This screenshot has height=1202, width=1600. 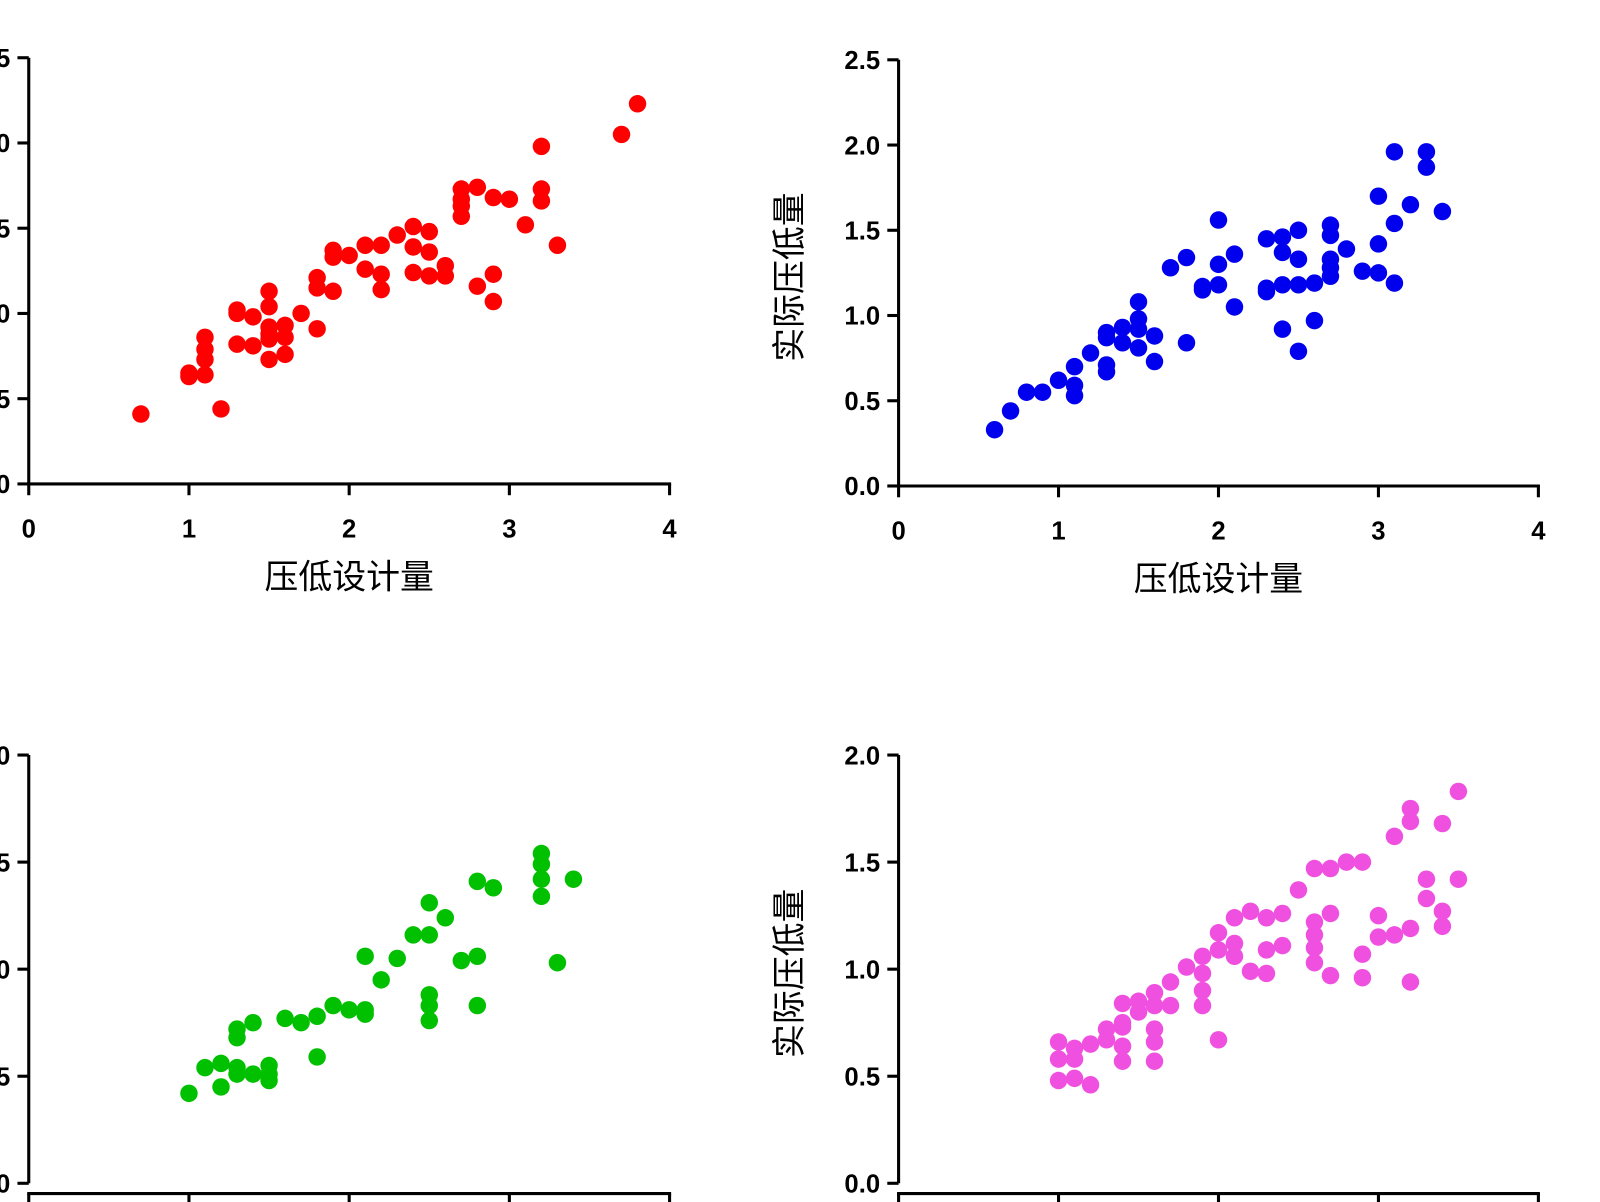 What do you see at coordinates (5, 144) in the screenshot?
I see `y-tick-label: 2.0` at bounding box center [5, 144].